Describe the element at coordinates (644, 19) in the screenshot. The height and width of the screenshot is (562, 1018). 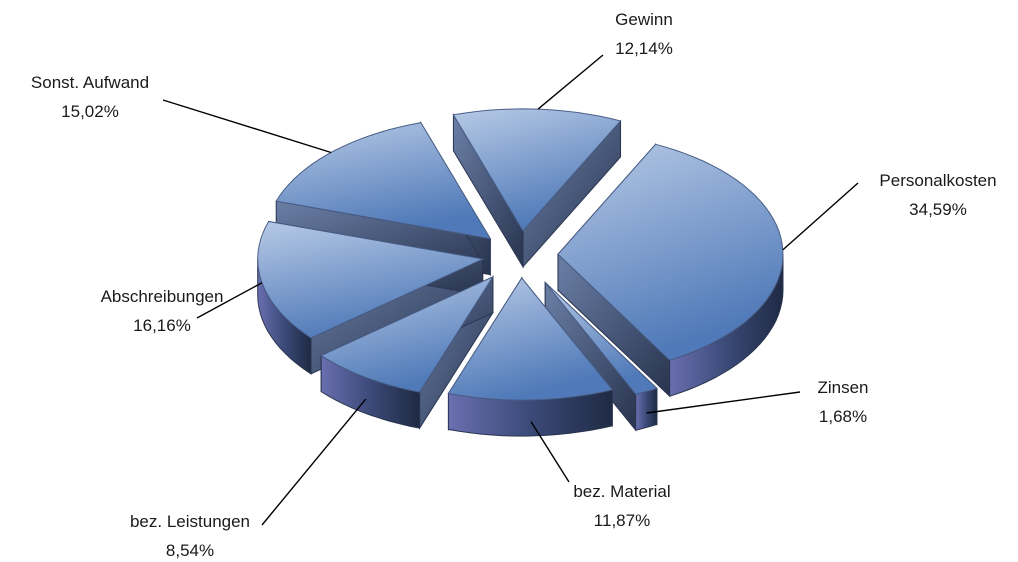
I see `slice-label-gewinn: Gewinn` at that location.